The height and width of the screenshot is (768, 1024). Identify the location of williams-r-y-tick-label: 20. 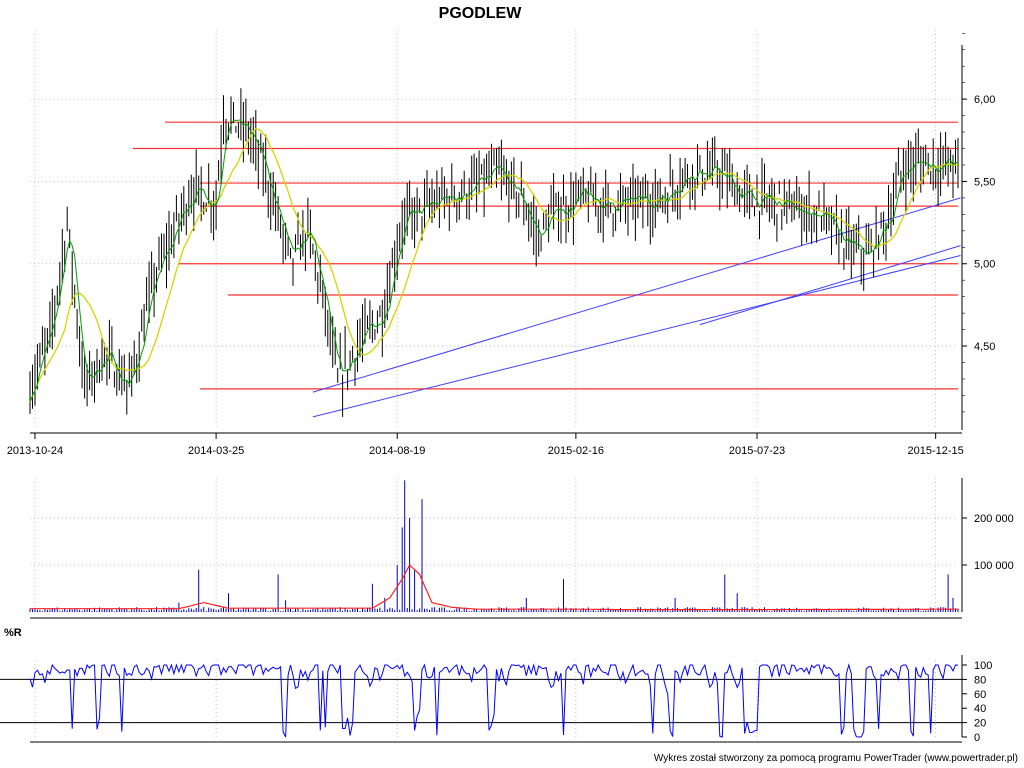
(980, 724).